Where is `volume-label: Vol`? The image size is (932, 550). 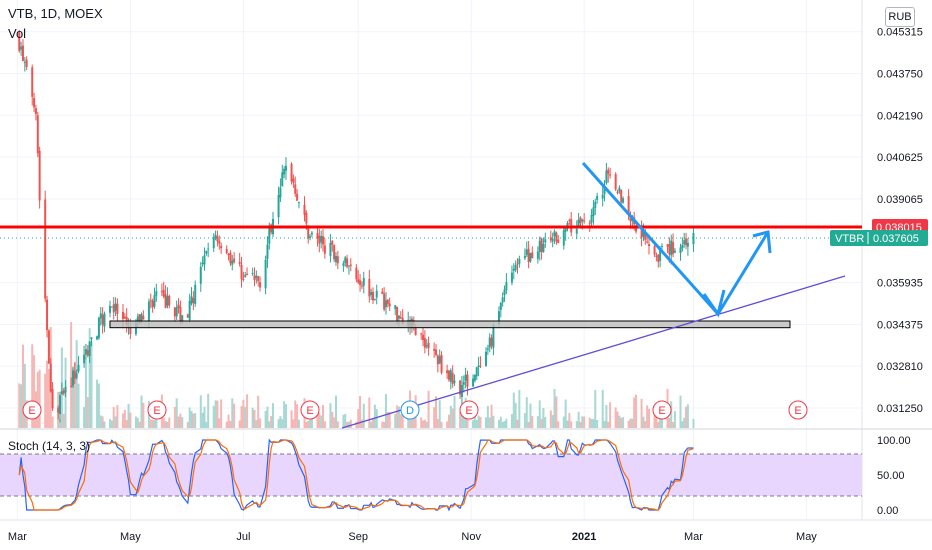 volume-label: Vol is located at coordinates (17, 33).